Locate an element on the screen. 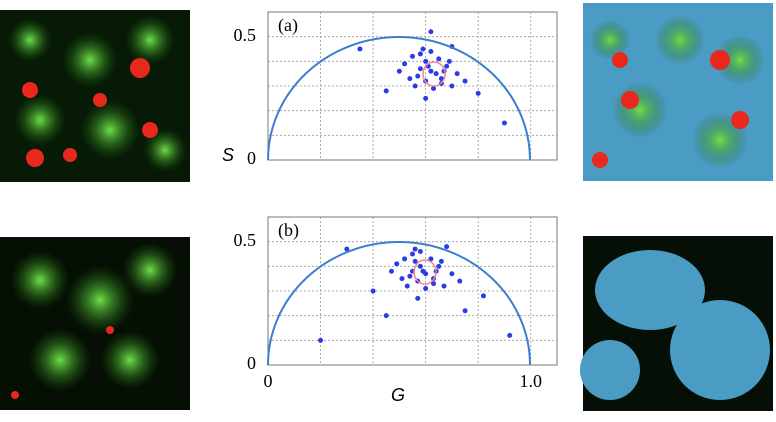 The image size is (776, 422). x-tick-label: 1.0 is located at coordinates (530, 381).